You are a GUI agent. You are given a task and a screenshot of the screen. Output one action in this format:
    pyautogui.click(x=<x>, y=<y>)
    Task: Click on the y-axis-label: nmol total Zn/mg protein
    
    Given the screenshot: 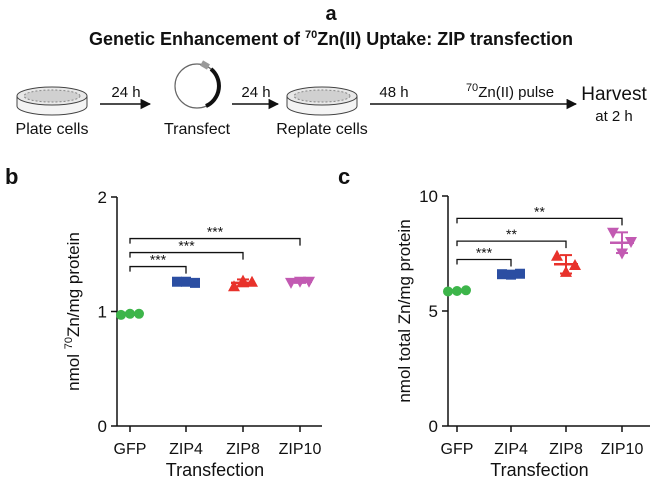 What is the action you would take?
    pyautogui.click(x=404, y=310)
    